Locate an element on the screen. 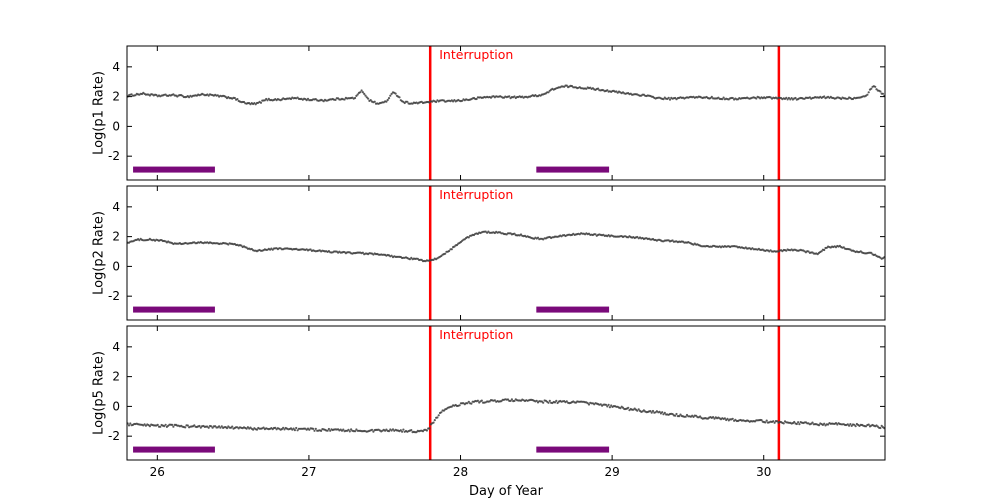 The image size is (1000, 500). x-tick-label: 29 is located at coordinates (611, 472).